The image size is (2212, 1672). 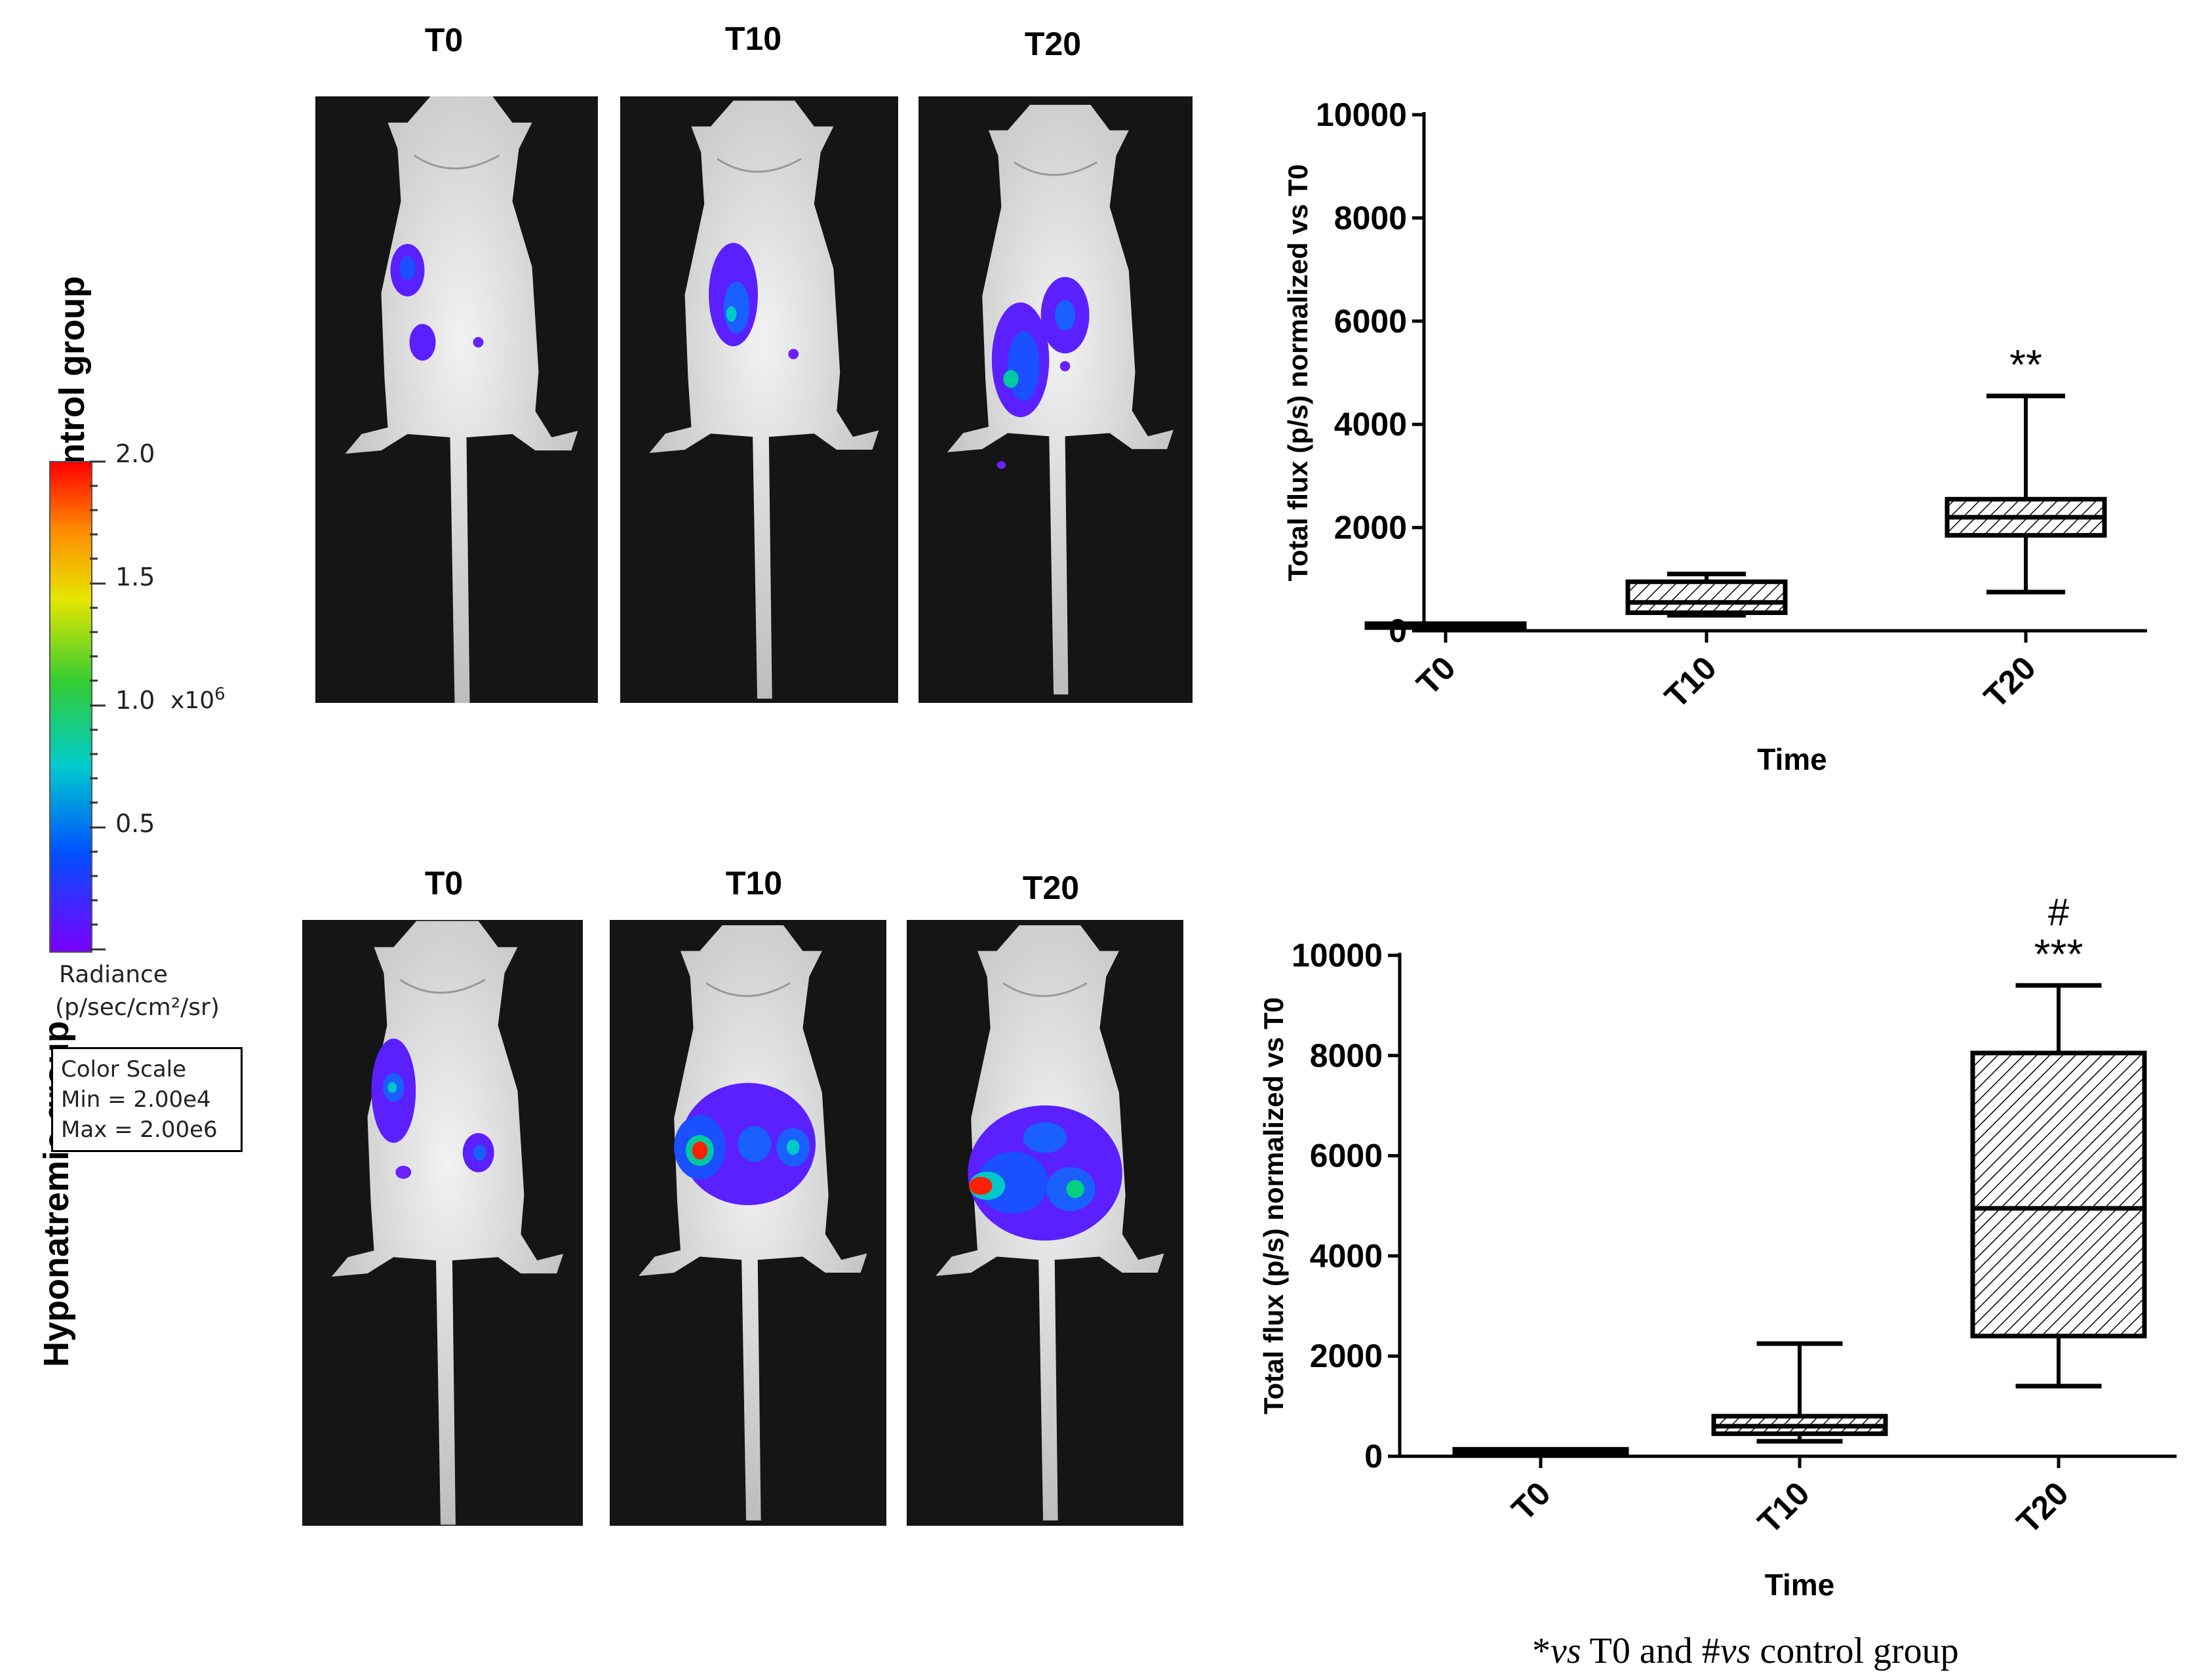 What do you see at coordinates (113, 974) in the screenshot?
I see `radiance-label: Radiance` at bounding box center [113, 974].